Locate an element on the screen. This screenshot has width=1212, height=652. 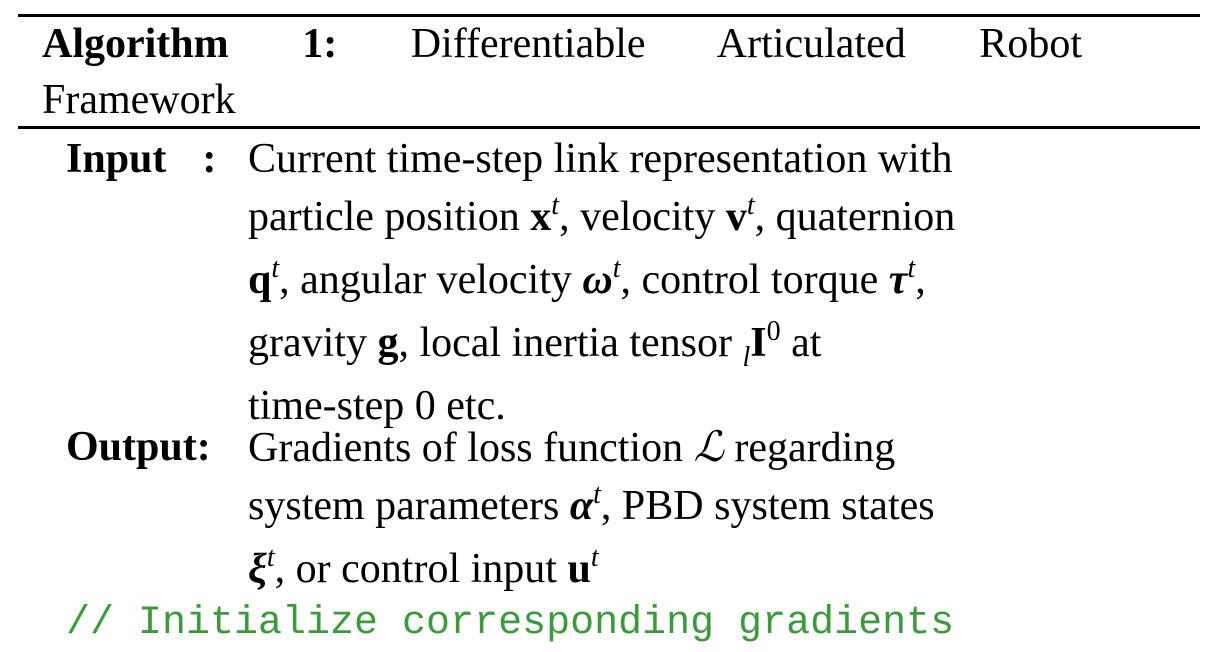
algorithm-label: Algorithm 1: is located at coordinates (190, 44).